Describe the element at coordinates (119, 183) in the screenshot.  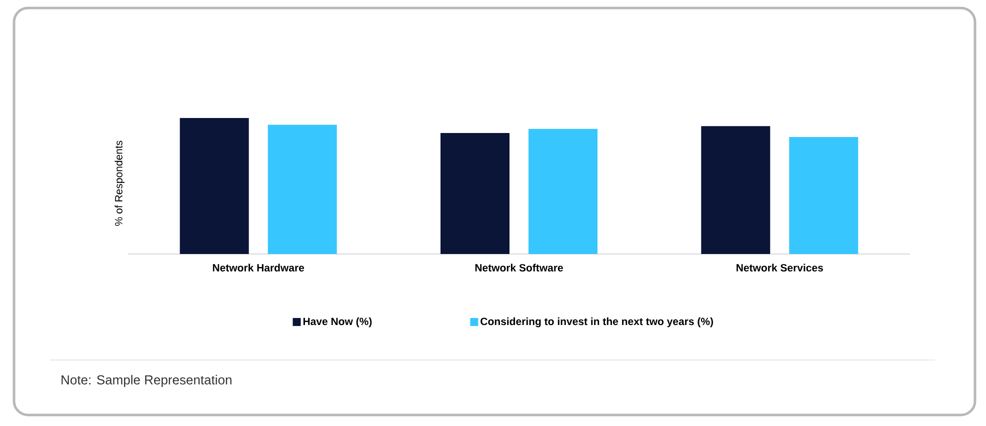
I see `y-axis-title: % of Respondents` at that location.